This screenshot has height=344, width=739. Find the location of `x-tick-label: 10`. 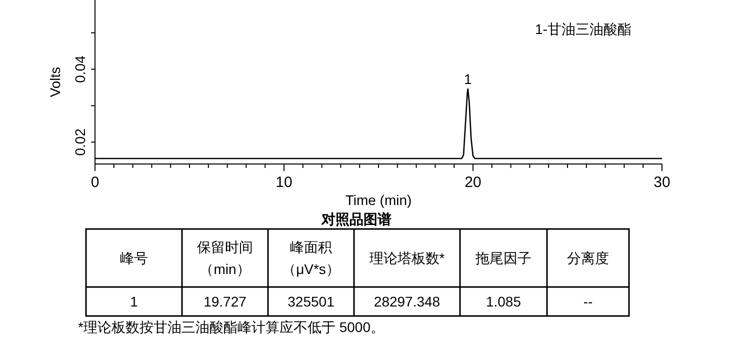

x-tick-label: 10 is located at coordinates (284, 182).